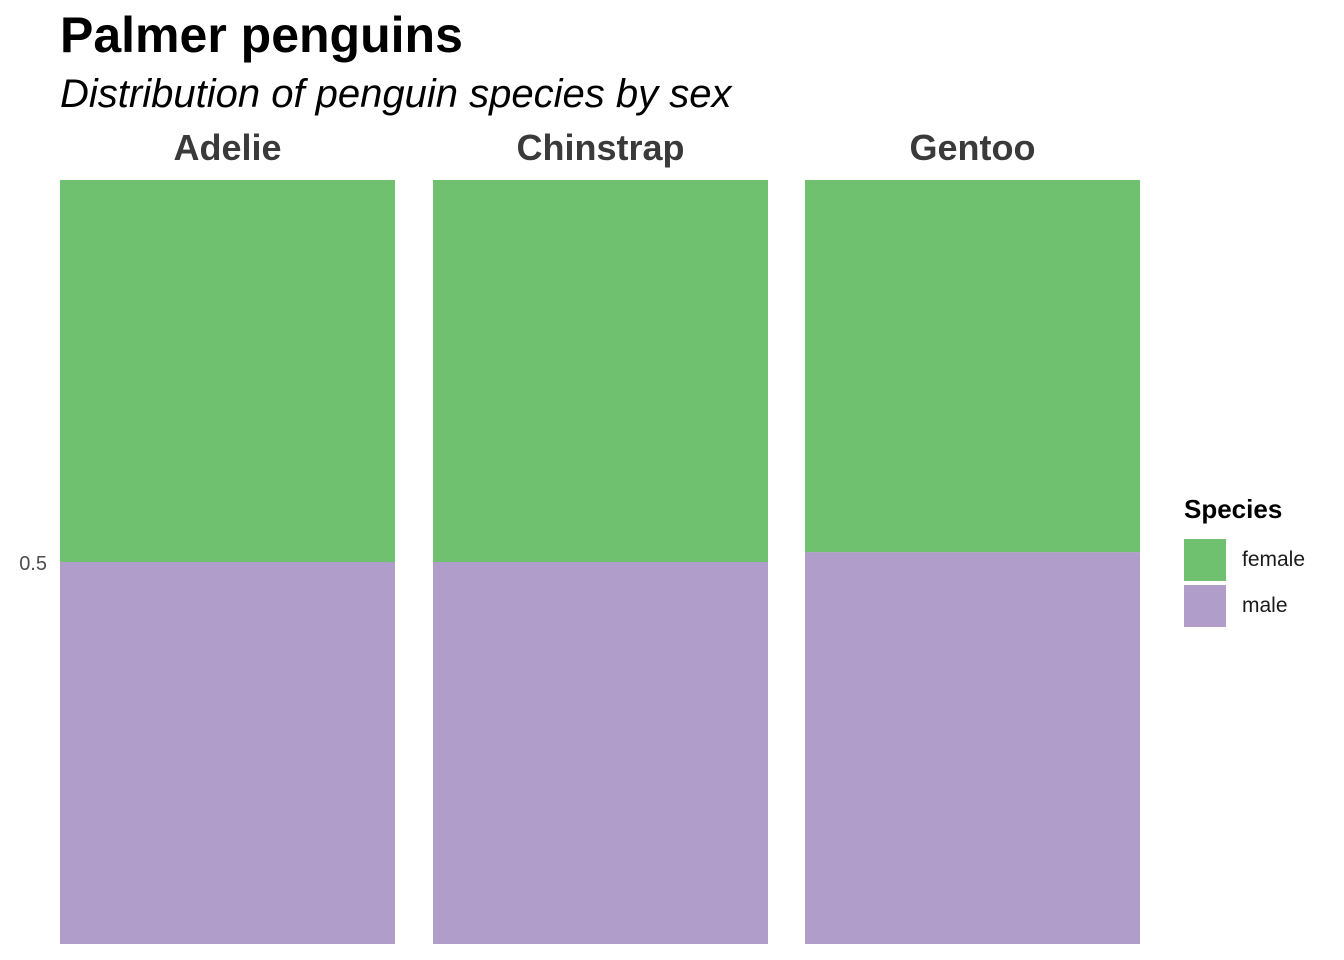  I want to click on legend: Species female male, so click(1244, 561).